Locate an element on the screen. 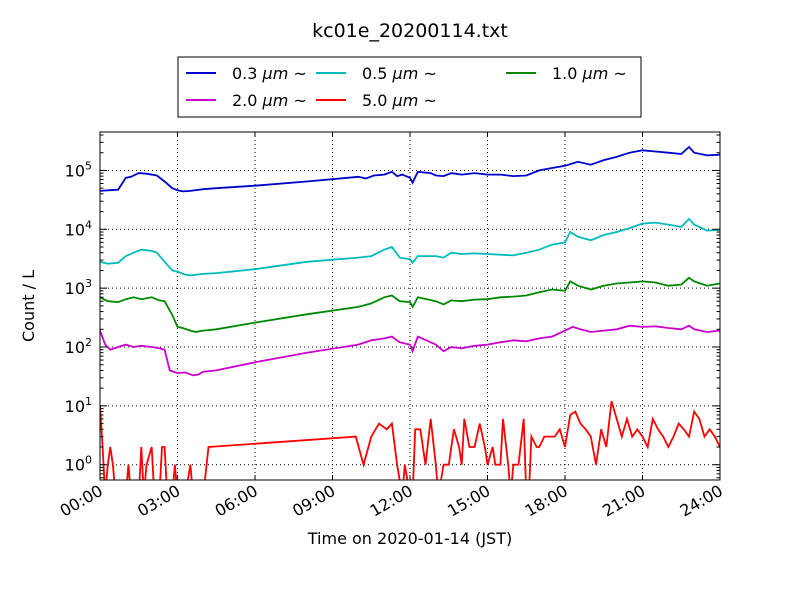  x-tick-label: 12:00 is located at coordinates (391, 501).